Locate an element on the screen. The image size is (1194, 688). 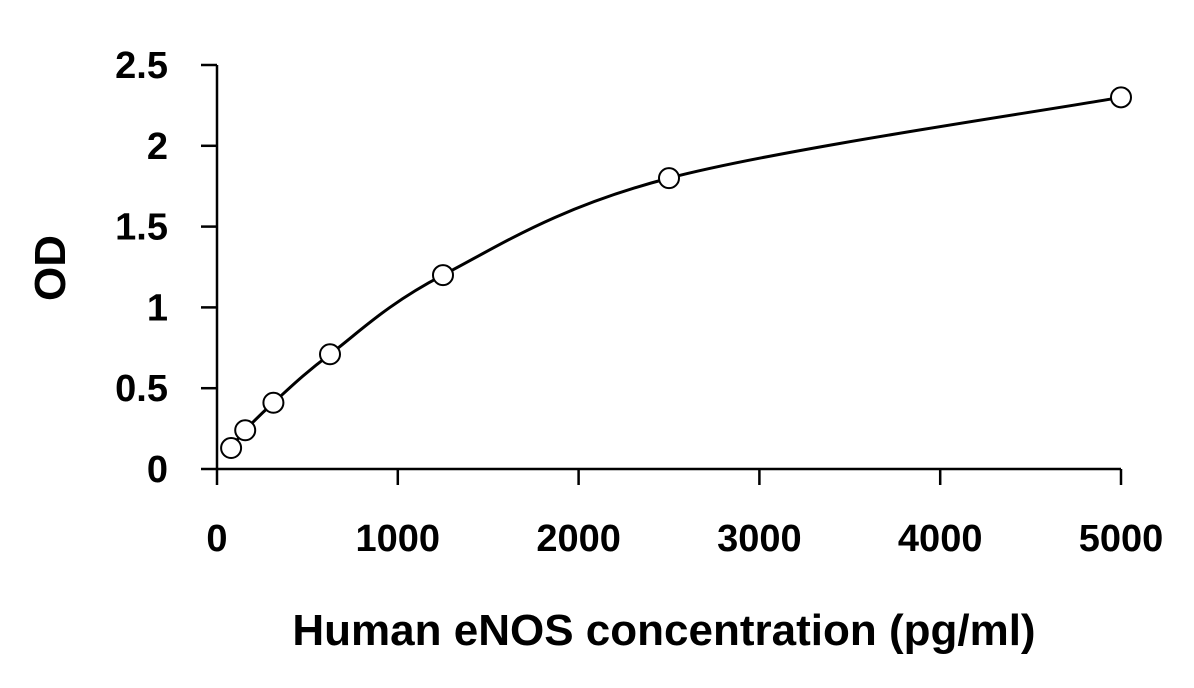
y-tick-label: 2 is located at coordinates (157, 147).